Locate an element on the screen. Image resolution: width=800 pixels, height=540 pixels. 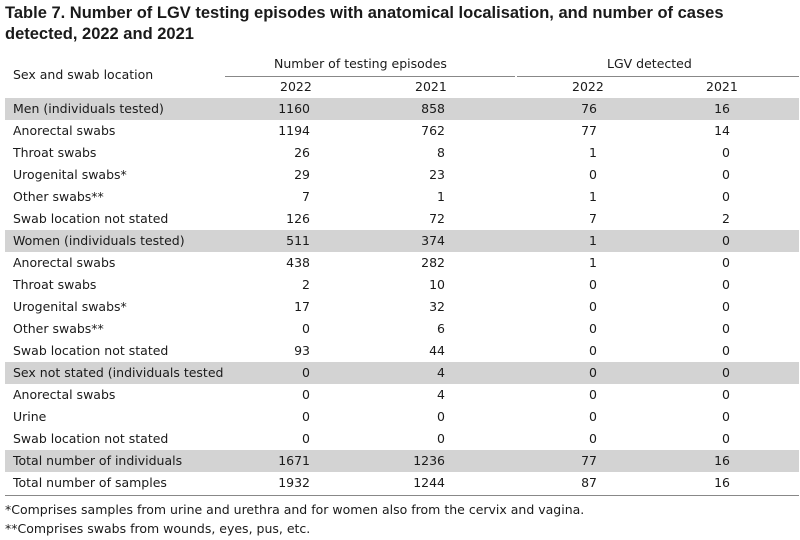
table-row: Other swabs** 0 6 0 0 is located at coordinates (402, 329).